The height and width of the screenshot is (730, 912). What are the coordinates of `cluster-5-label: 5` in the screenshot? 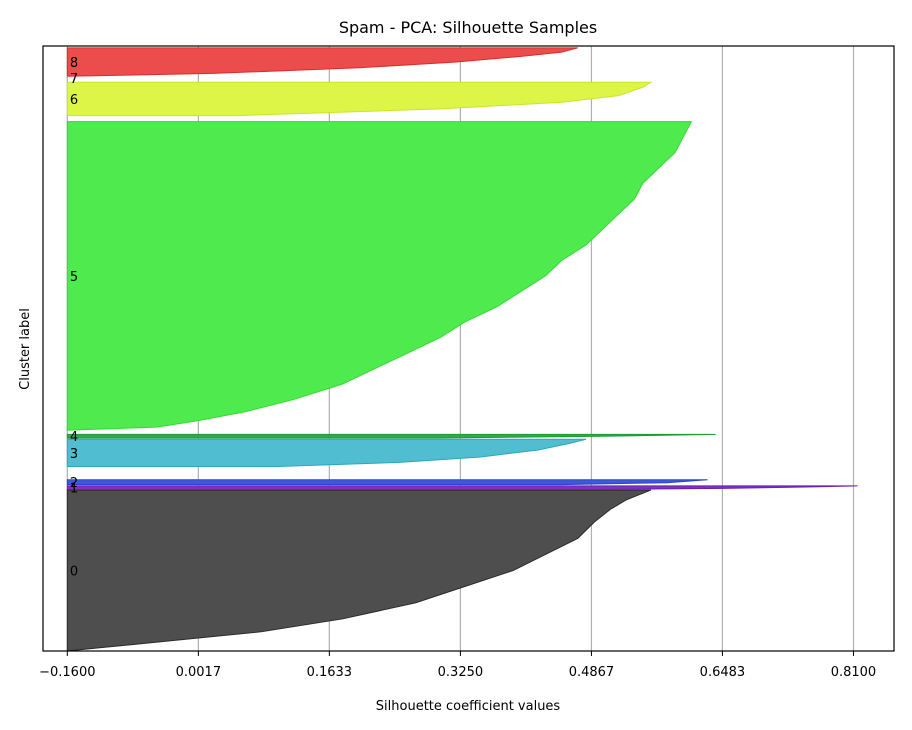 It's located at (74, 277).